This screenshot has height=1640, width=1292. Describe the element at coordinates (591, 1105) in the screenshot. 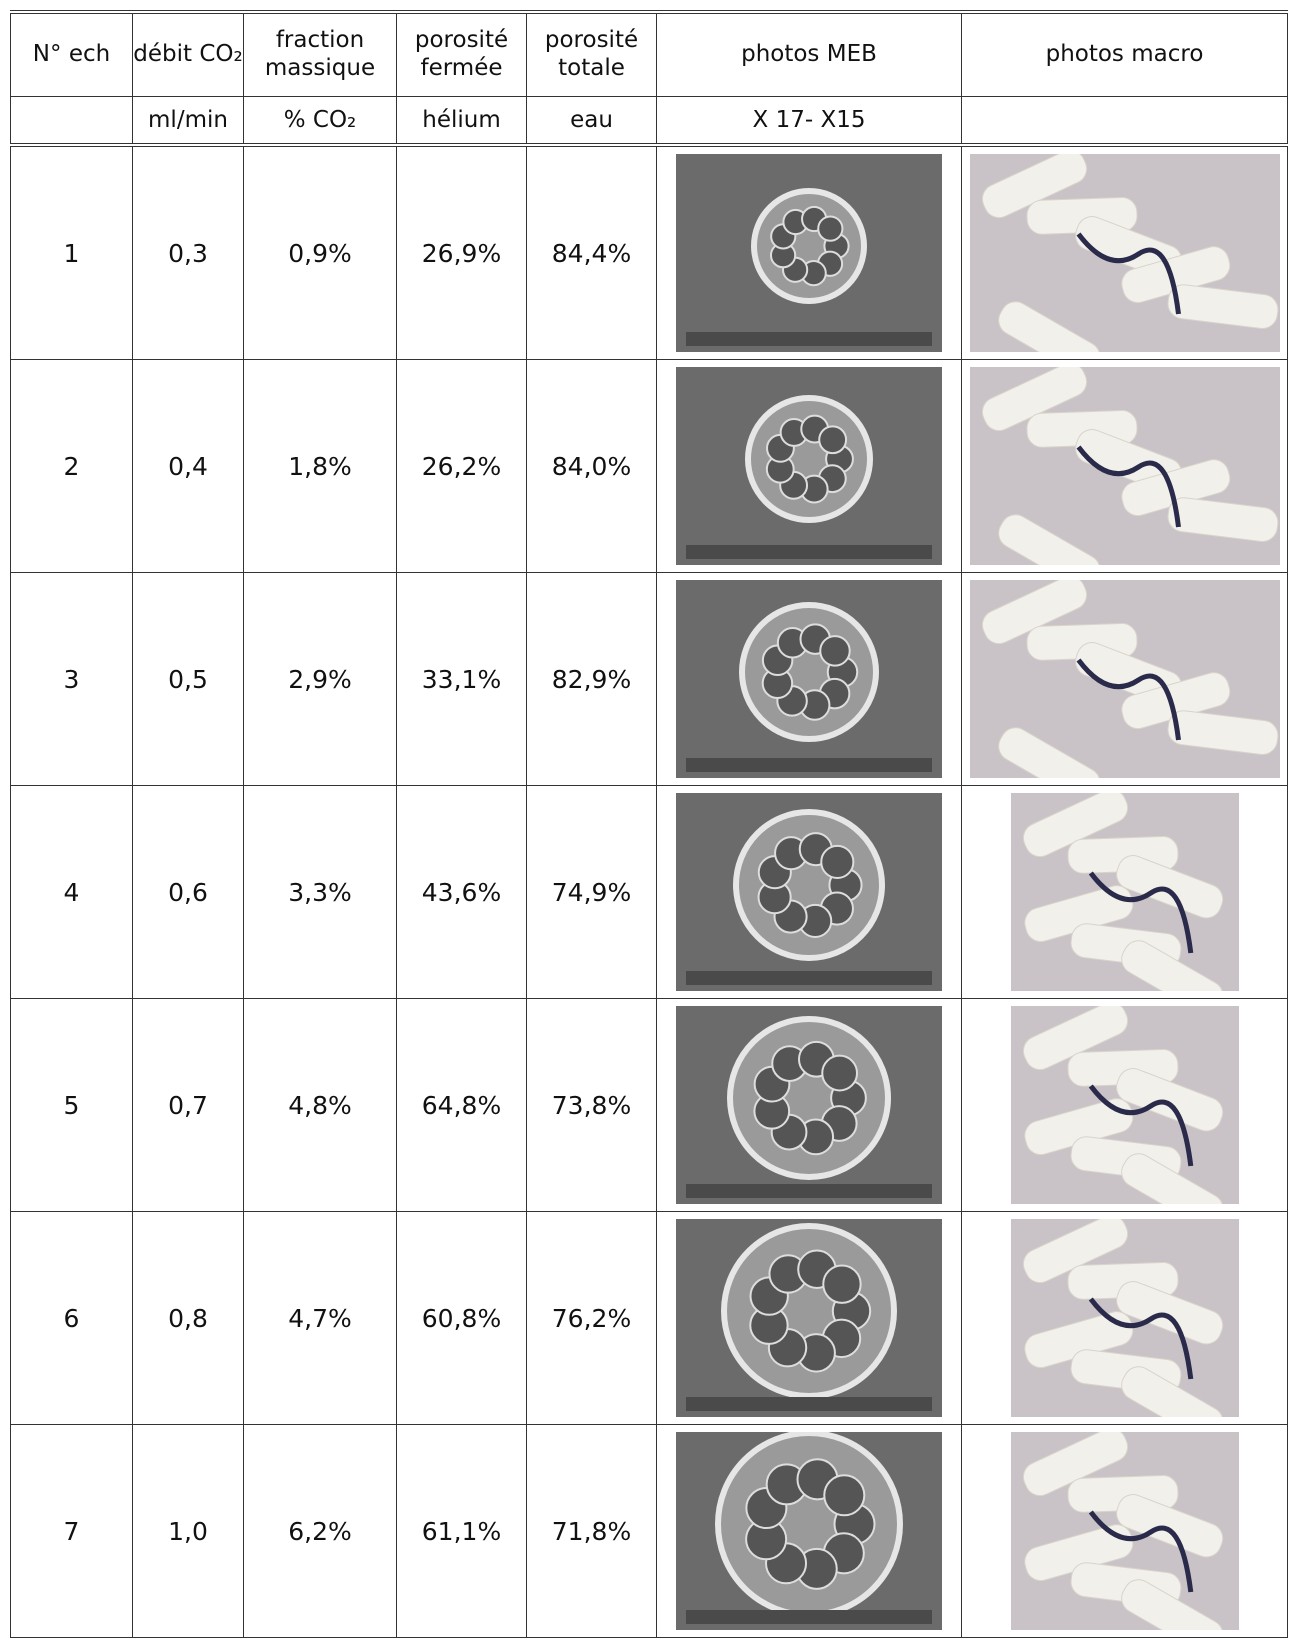

I see `body-cell: 73,8%` at that location.